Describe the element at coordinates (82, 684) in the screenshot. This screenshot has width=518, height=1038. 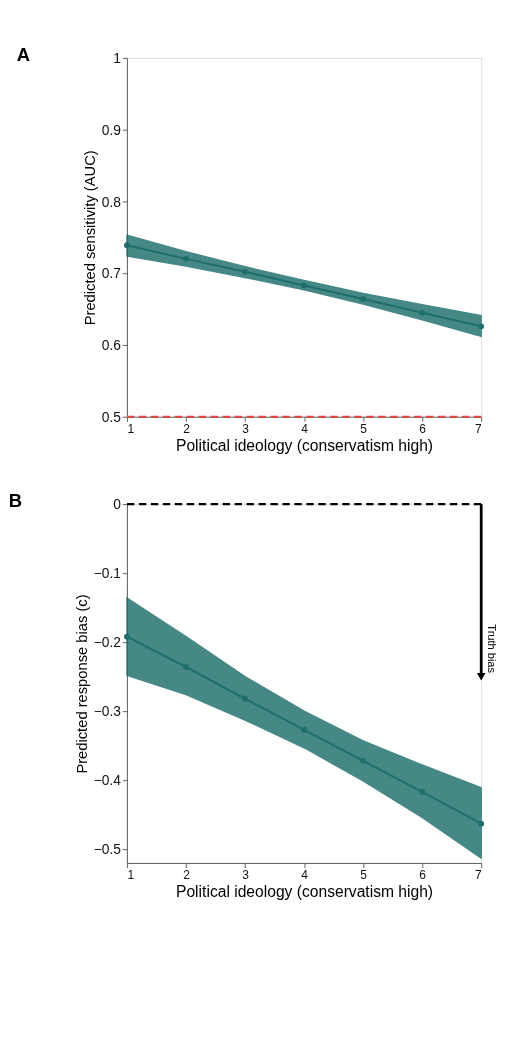
I see `y-axis-title: Predicted response bias (c)` at that location.